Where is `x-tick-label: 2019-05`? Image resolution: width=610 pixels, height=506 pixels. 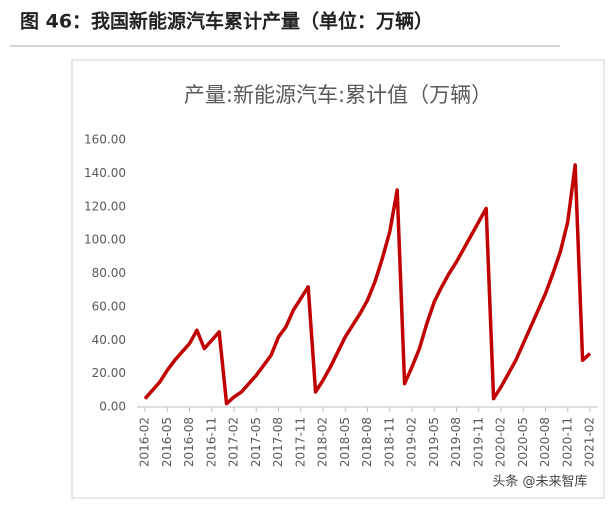 x-tick-label: 2019-05 is located at coordinates (434, 442).